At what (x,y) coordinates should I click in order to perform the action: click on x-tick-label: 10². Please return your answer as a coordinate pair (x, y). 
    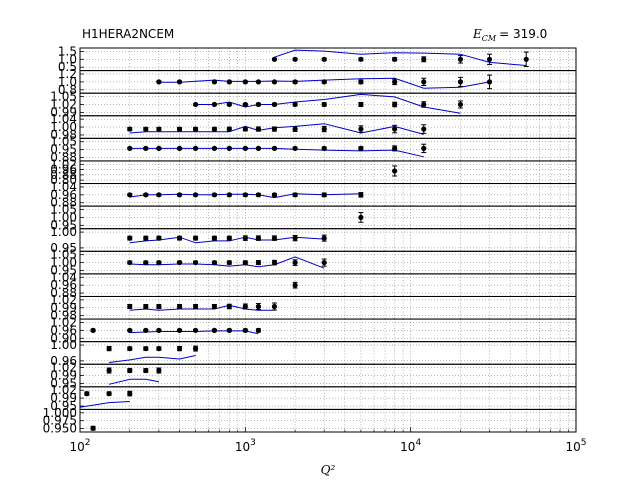
    Looking at the image, I should click on (79, 446).